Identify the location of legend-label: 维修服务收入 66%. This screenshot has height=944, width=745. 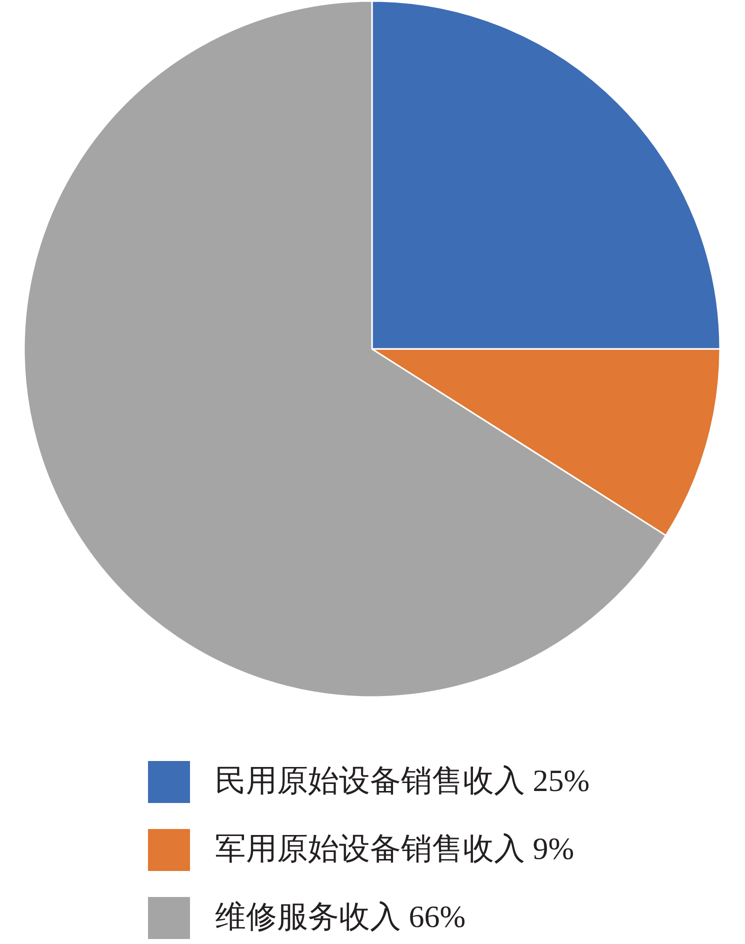
(340, 916).